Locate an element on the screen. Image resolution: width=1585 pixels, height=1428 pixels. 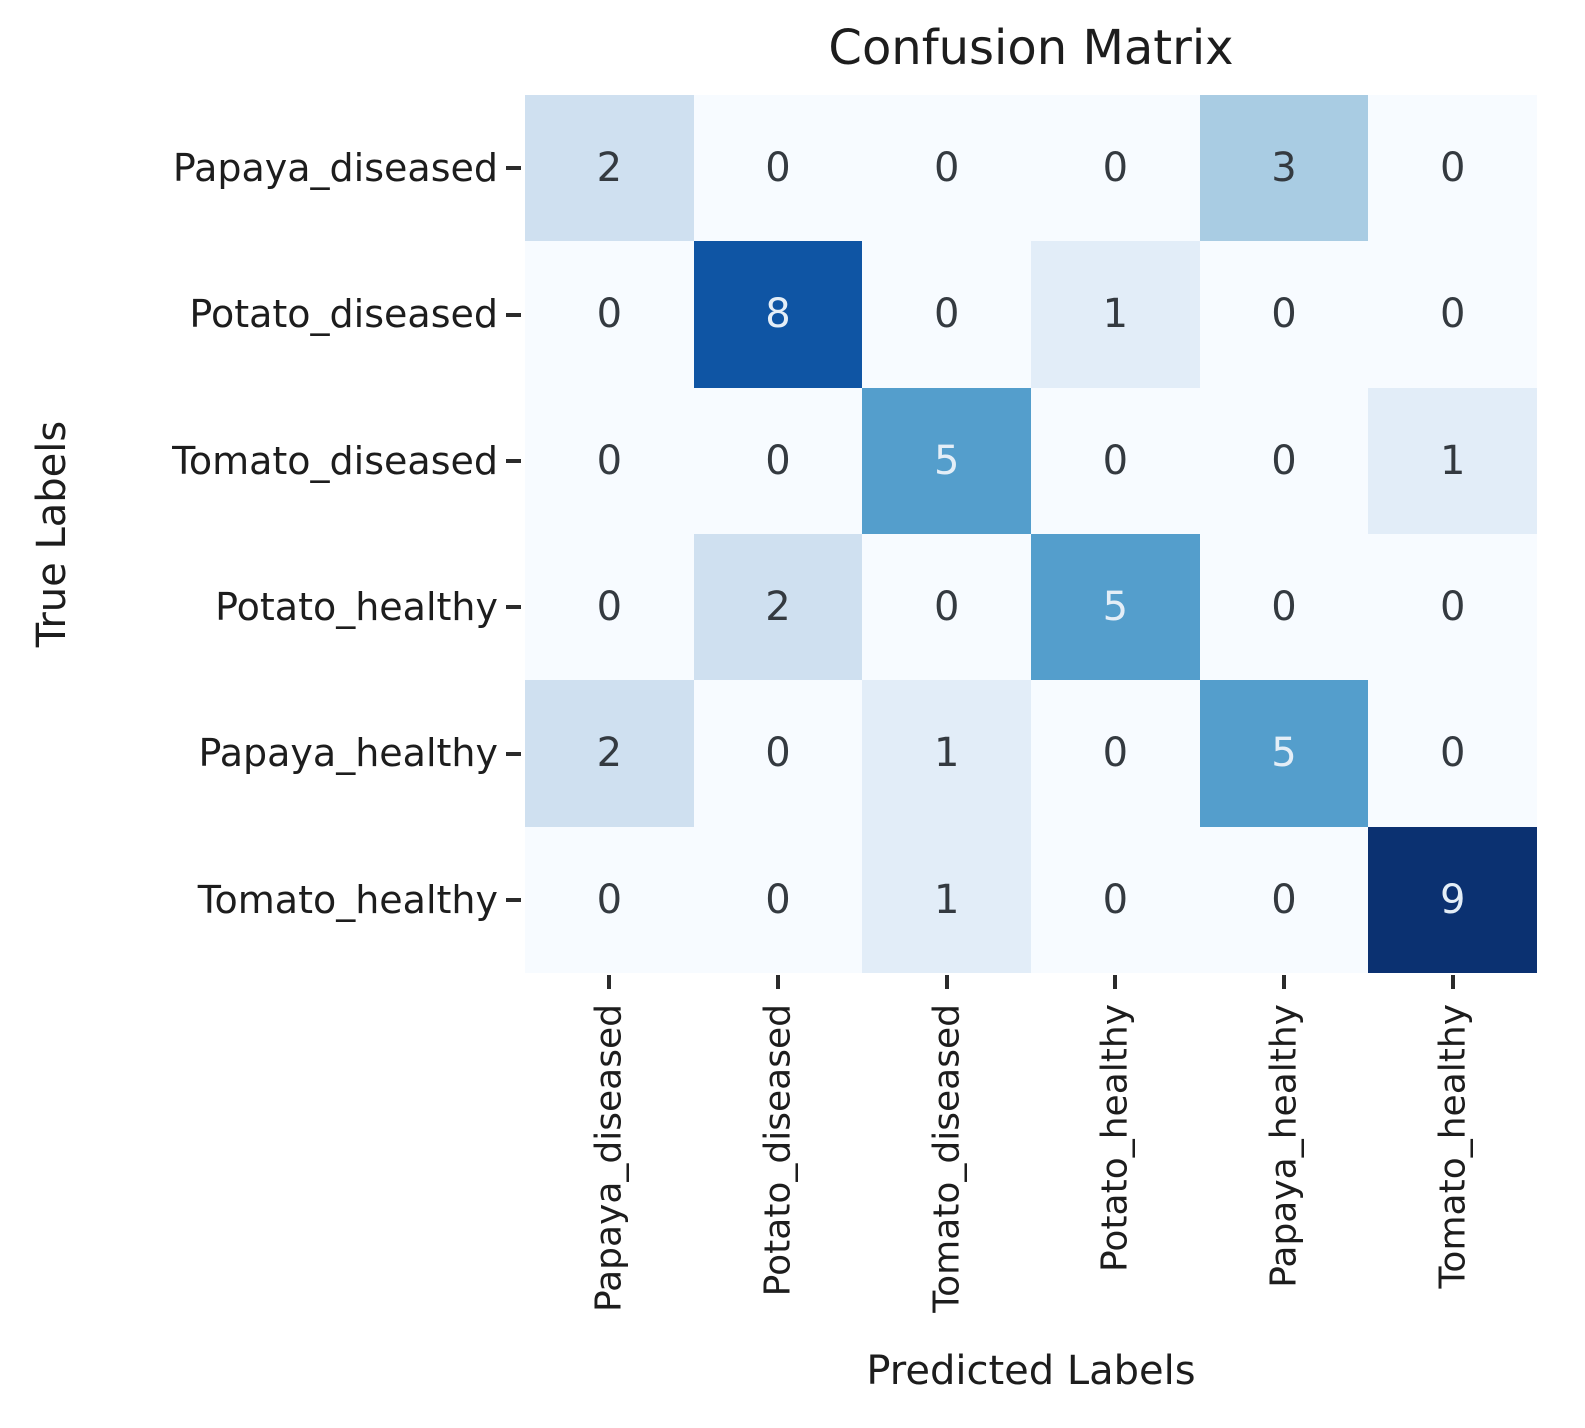
heatmap-cell: 8 is located at coordinates (778, 314).